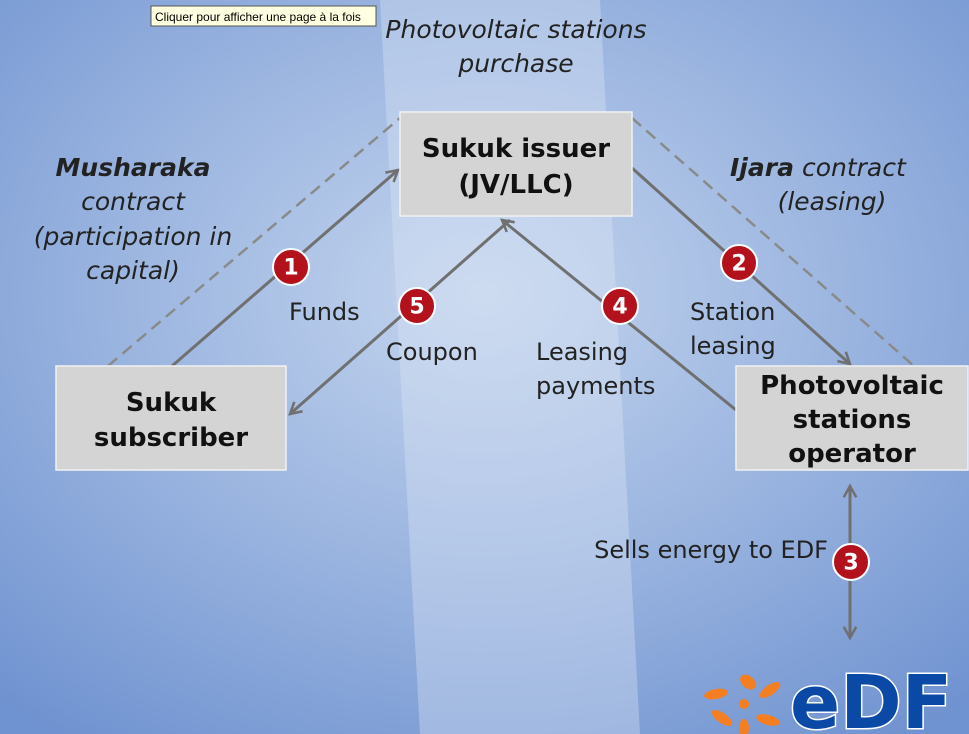 The image size is (969, 734). I want to click on step-label: payments, so click(595, 386).